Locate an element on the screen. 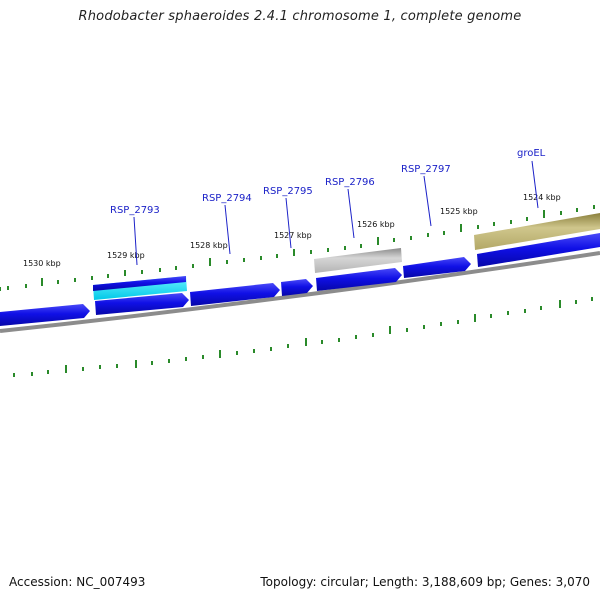 The height and width of the screenshot is (600, 600). outer-tick-track is located at coordinates (297, 248).